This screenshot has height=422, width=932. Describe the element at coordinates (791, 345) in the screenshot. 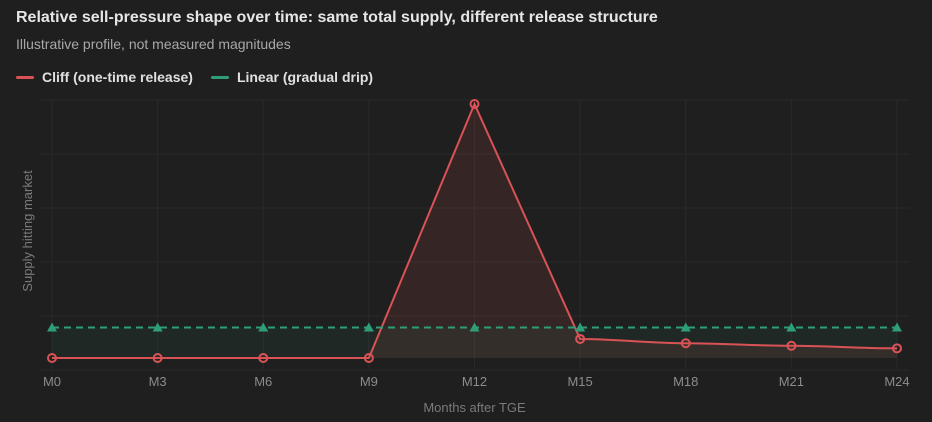

I see `point-cliff-m21` at that location.